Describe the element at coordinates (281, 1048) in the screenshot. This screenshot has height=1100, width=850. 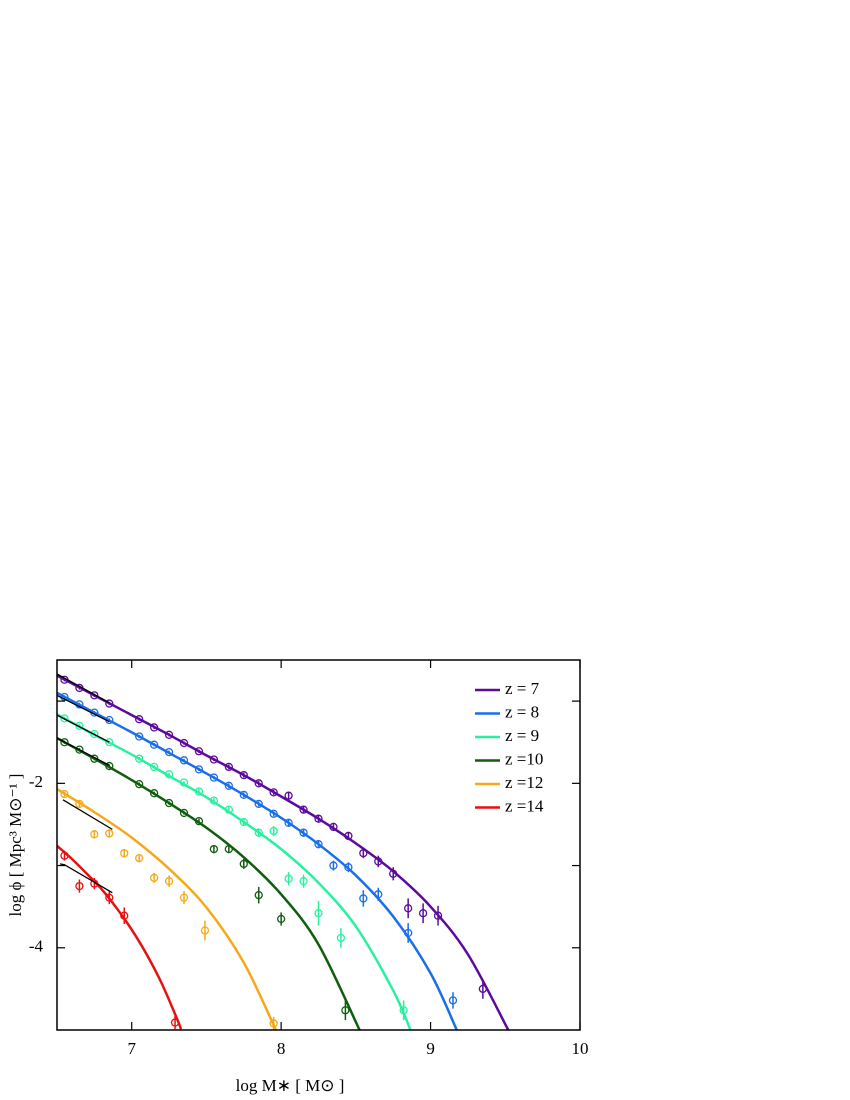
I see `x-tick-label: 8` at that location.